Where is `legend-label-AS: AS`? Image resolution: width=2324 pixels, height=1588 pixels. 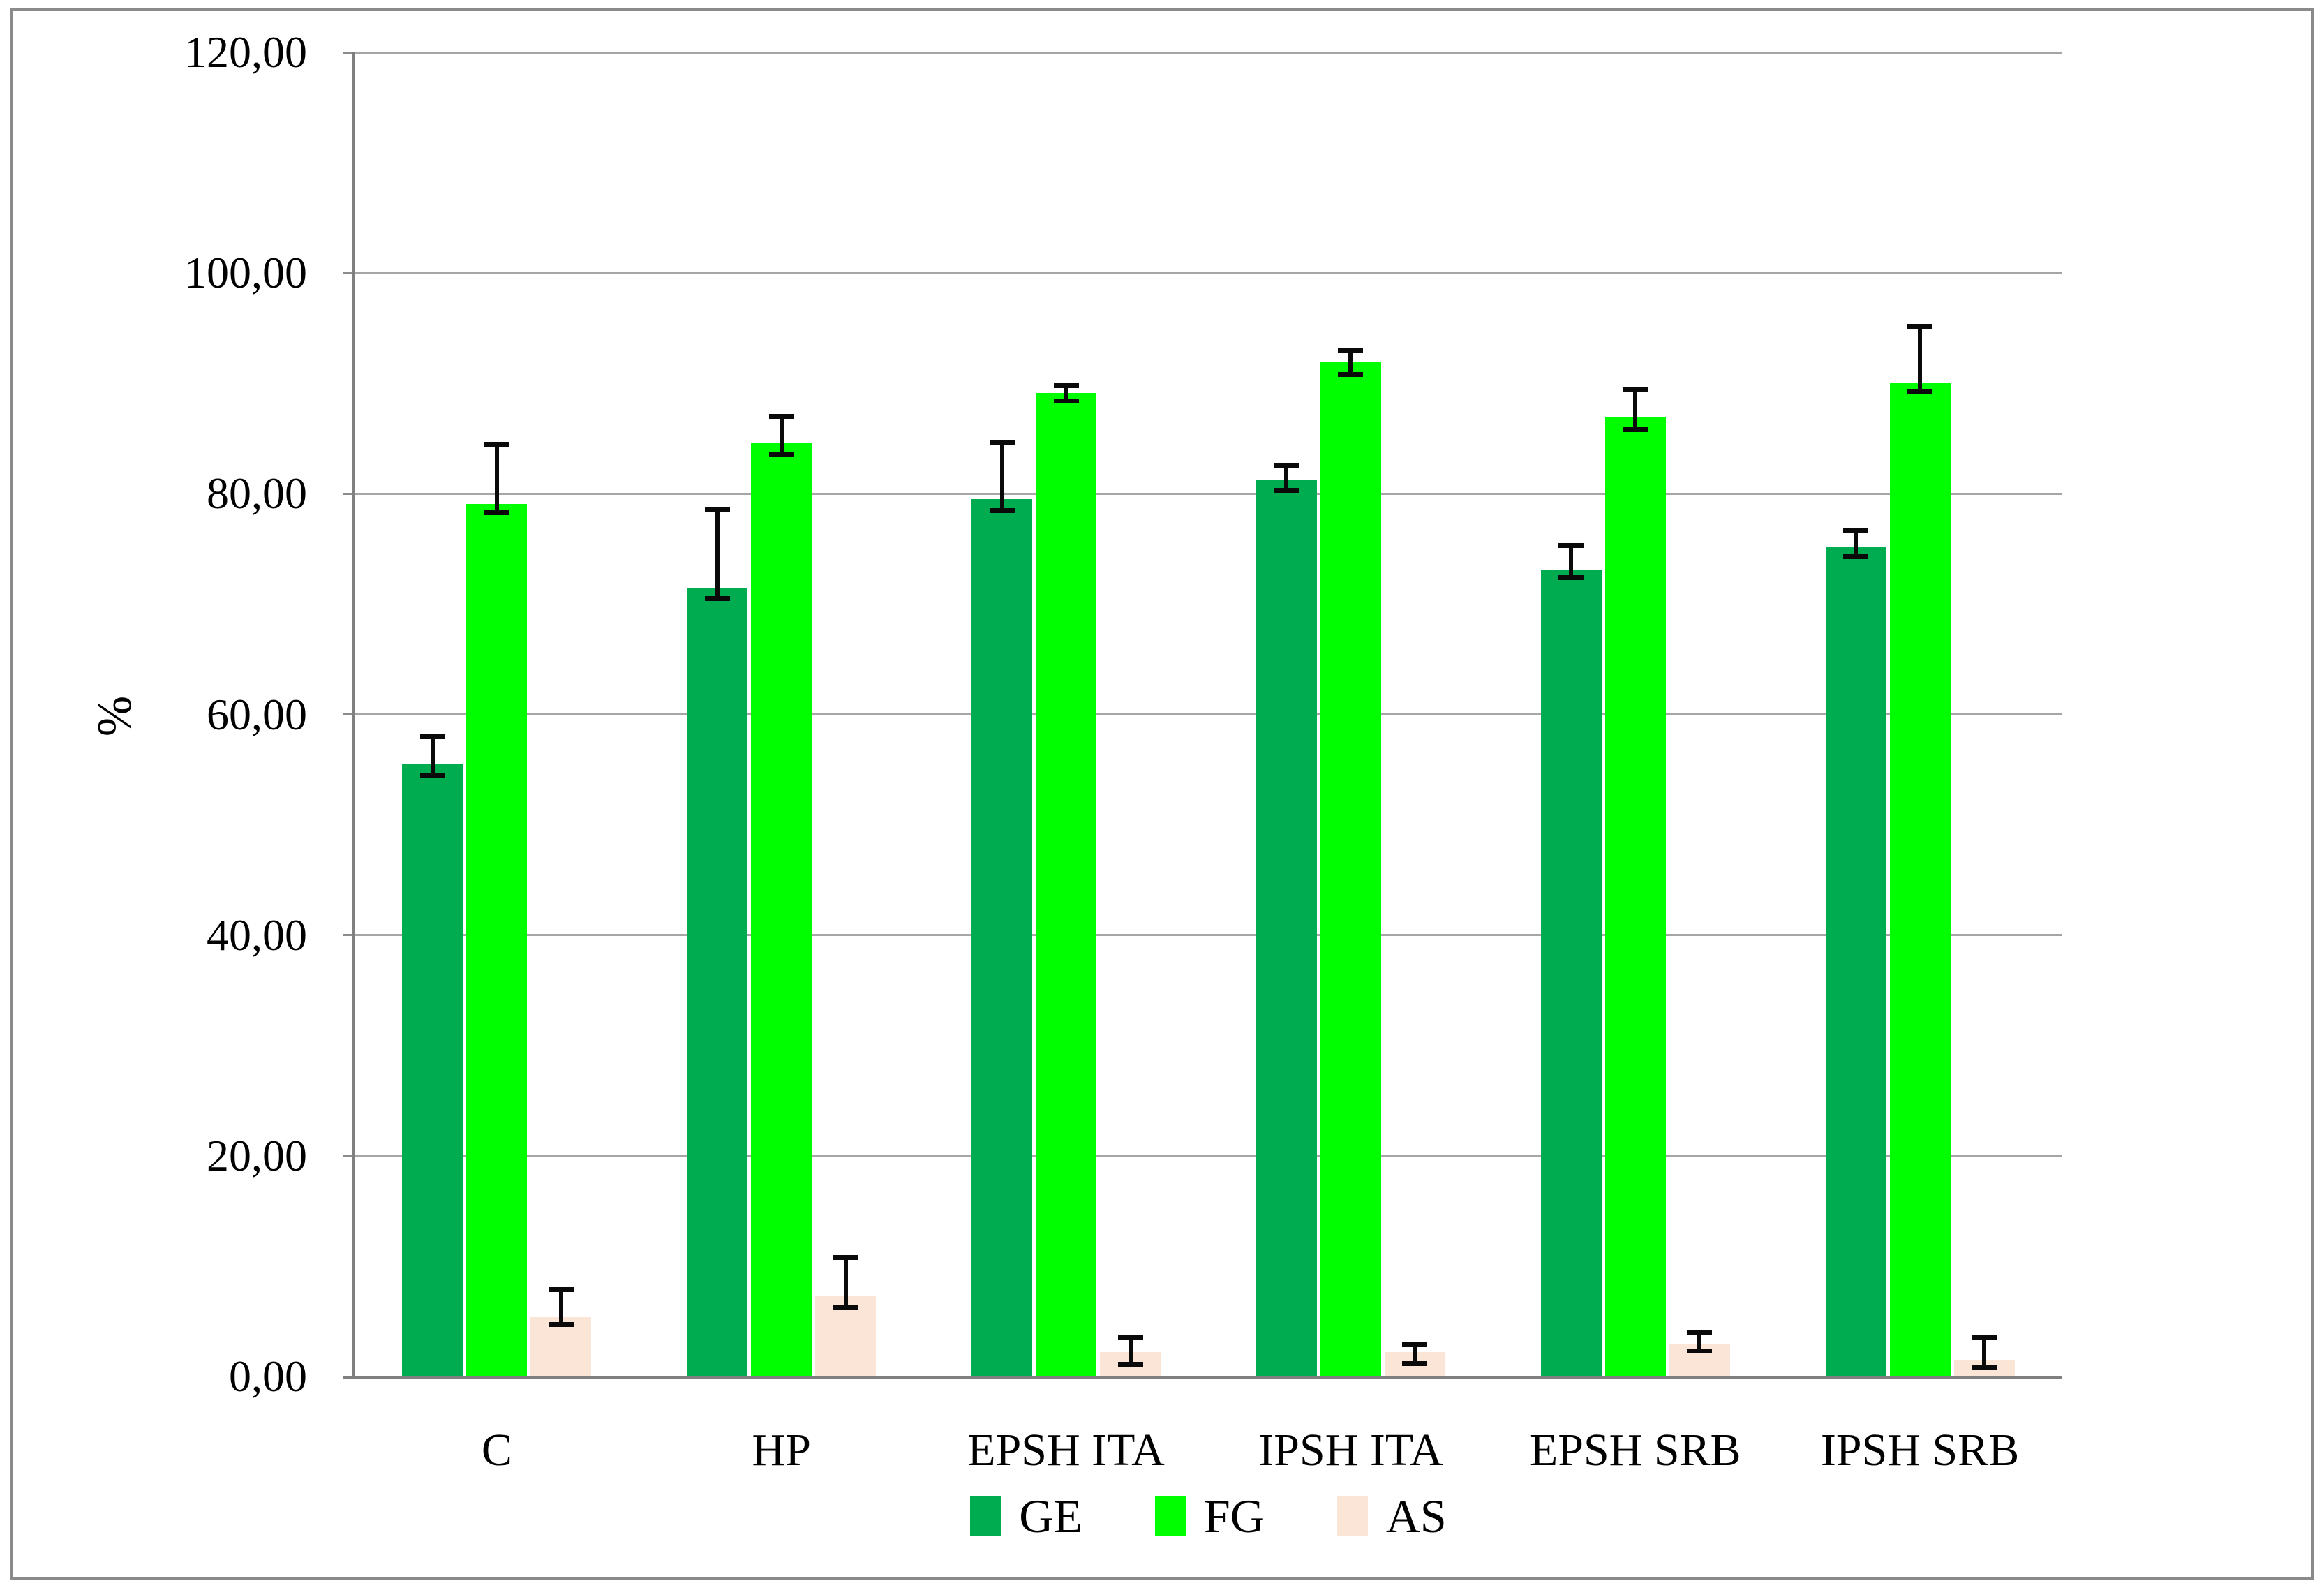
legend-label-AS: AS is located at coordinates (1416, 1516).